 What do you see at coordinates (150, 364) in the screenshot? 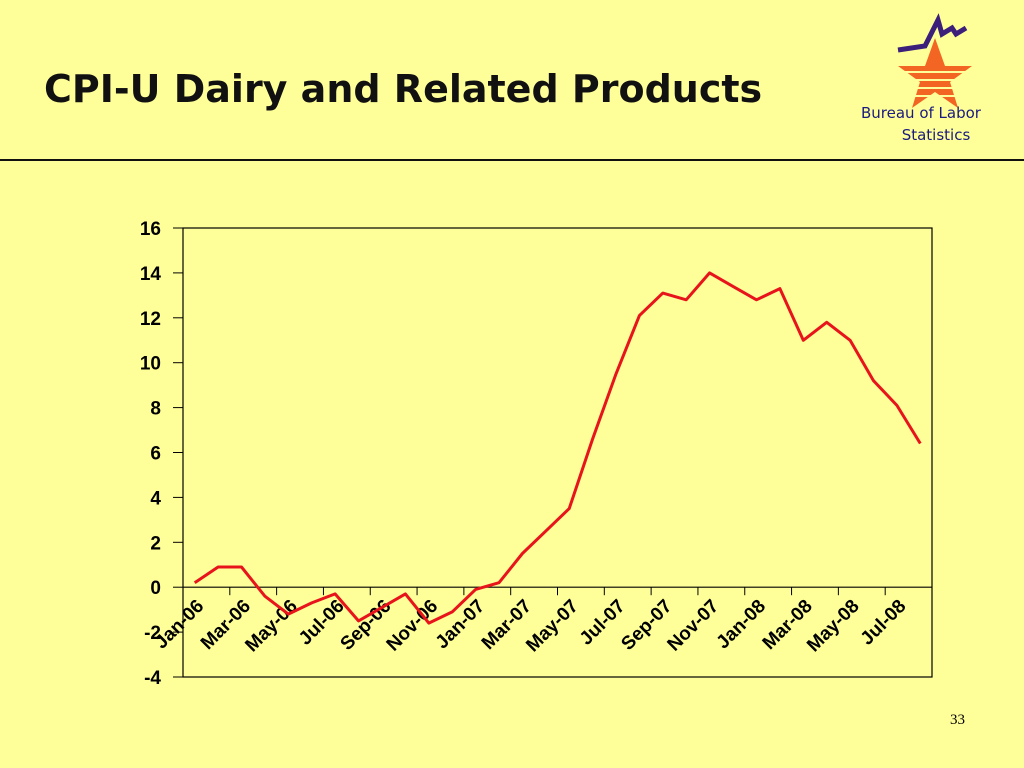
I see `y-tick-label: 10` at bounding box center [150, 364].